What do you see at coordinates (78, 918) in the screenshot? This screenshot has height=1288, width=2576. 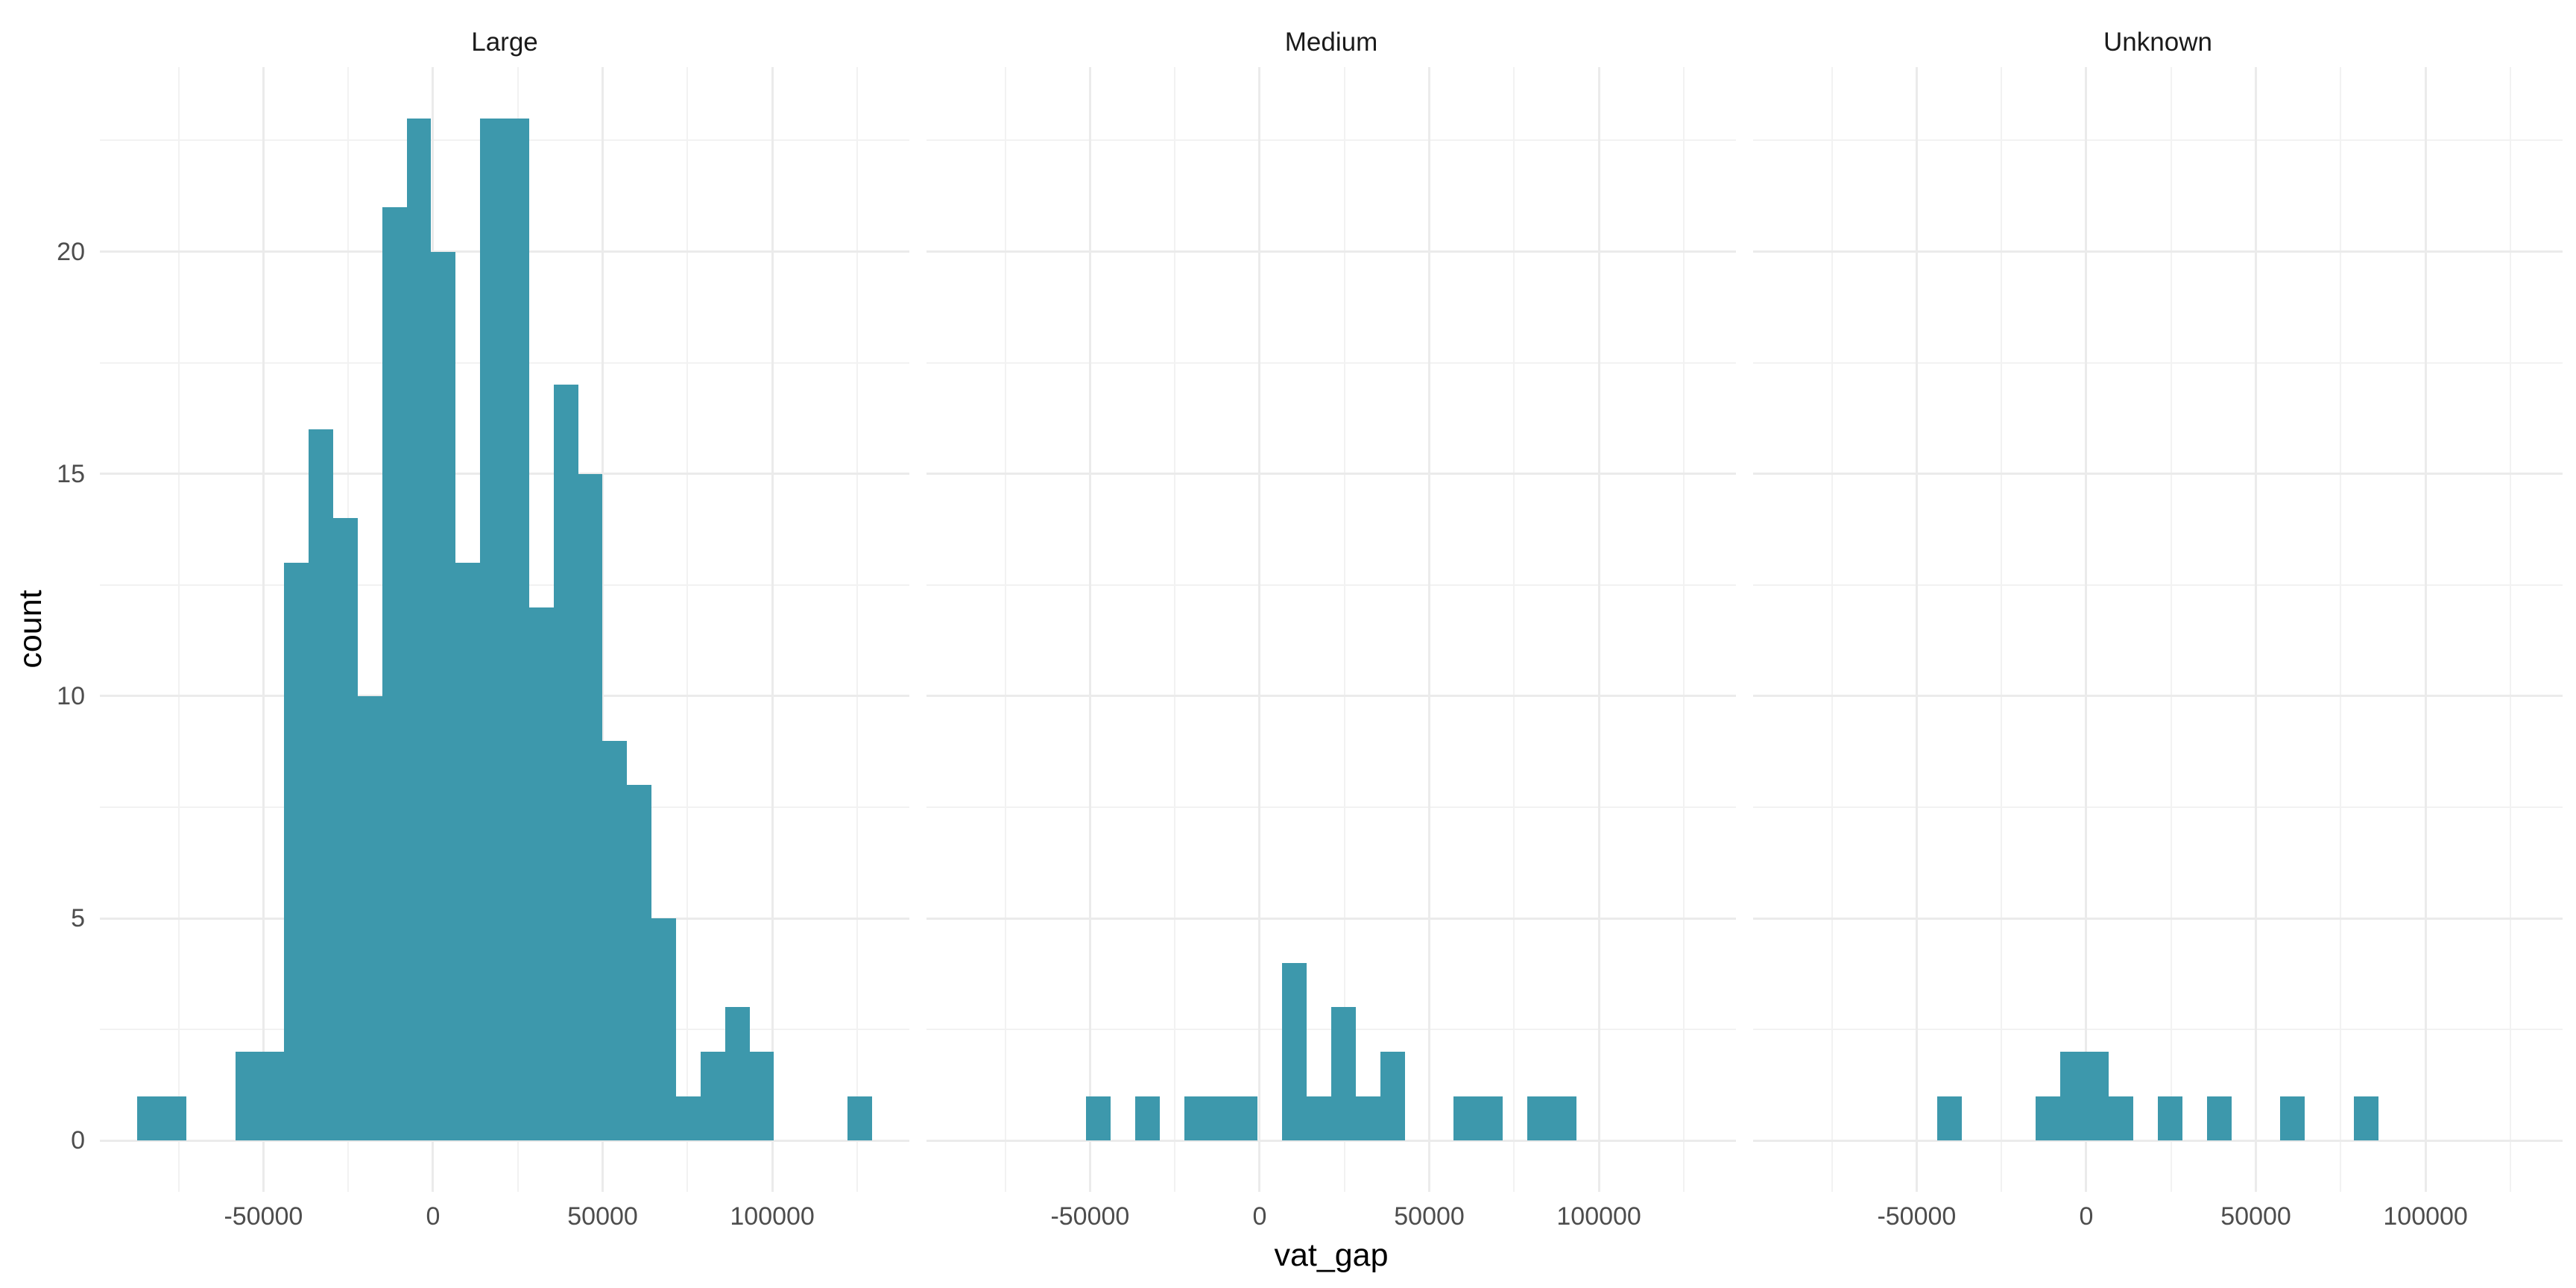 I see `y-tick-label: 5` at bounding box center [78, 918].